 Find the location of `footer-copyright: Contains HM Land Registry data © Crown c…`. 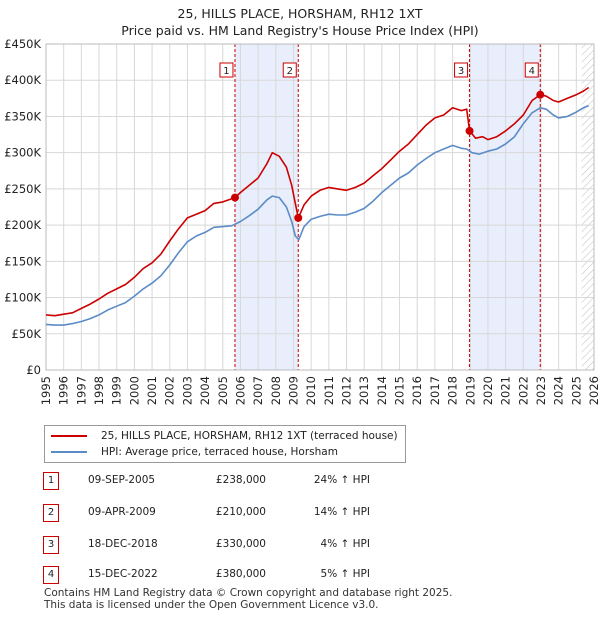

footer-copyright: Contains HM Land Registry data © Crown c… is located at coordinates (248, 593).